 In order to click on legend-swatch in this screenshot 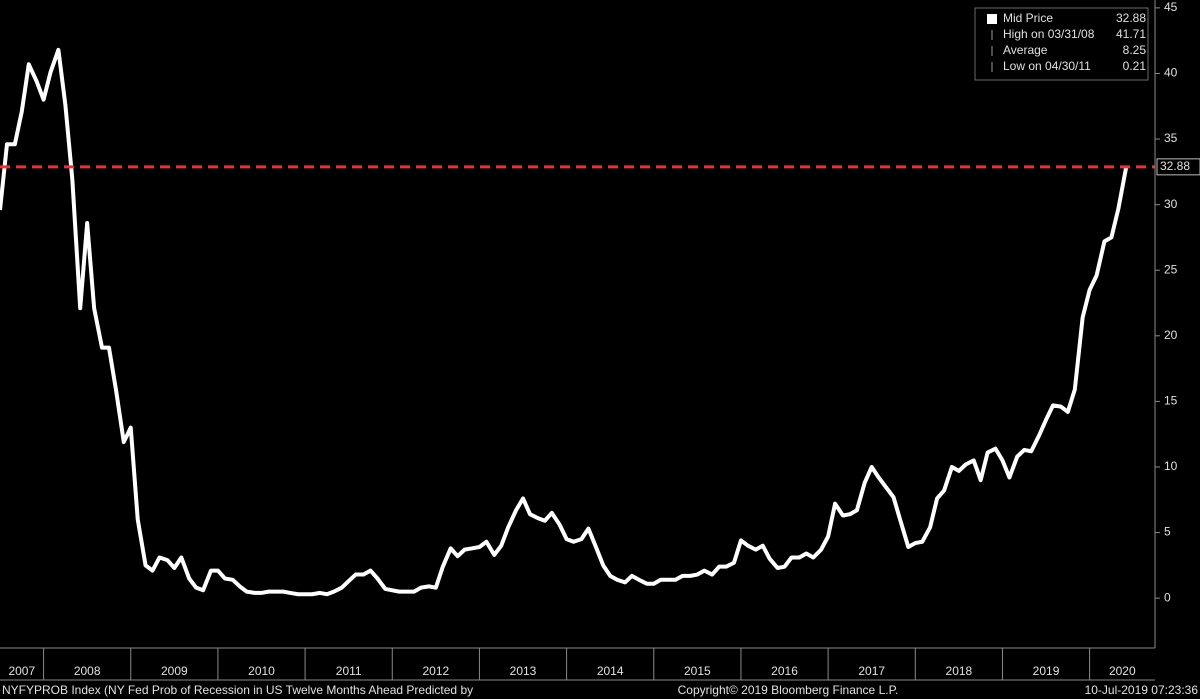, I will do `click(992, 19)`.